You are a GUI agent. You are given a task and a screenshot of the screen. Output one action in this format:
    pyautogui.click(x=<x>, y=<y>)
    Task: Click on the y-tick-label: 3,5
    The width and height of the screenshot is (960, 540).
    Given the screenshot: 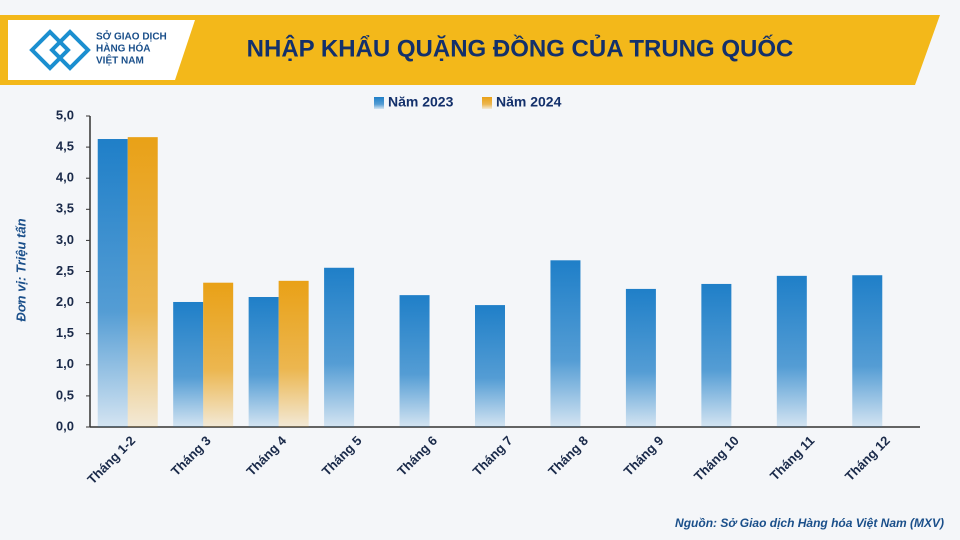 What is the action you would take?
    pyautogui.click(x=65, y=208)
    